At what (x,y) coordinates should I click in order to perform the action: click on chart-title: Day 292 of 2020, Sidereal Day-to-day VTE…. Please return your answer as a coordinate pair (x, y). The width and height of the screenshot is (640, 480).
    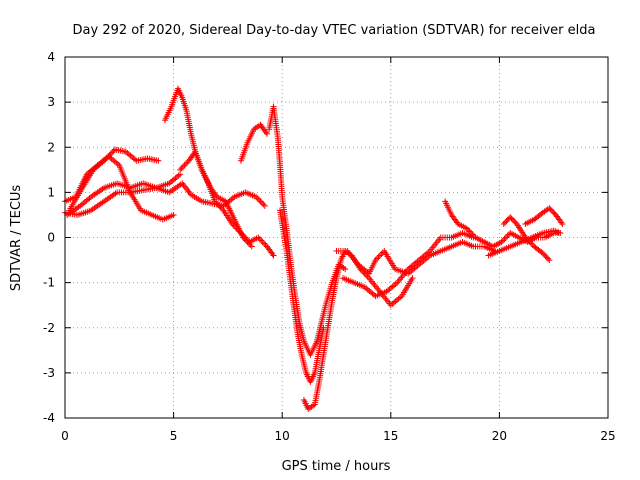
    Looking at the image, I should click on (334, 30).